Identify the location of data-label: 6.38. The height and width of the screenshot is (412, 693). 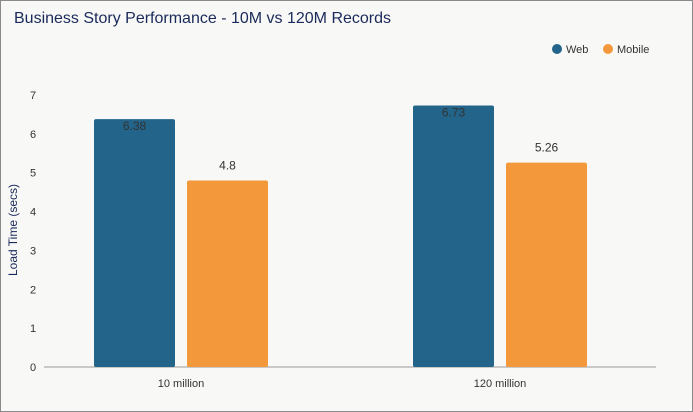
(135, 126).